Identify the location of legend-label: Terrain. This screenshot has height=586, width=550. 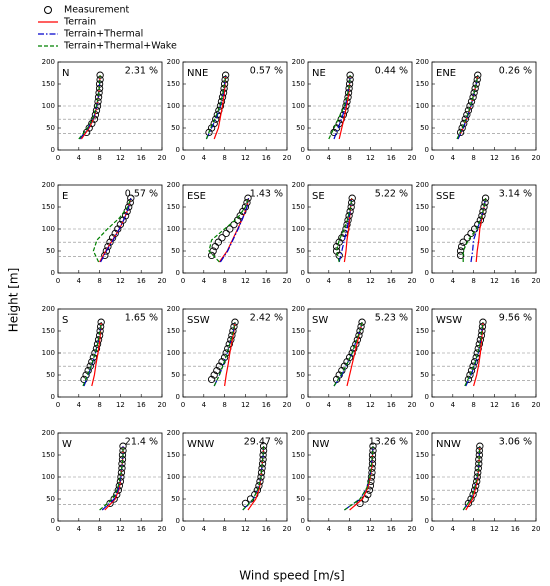
(79, 22).